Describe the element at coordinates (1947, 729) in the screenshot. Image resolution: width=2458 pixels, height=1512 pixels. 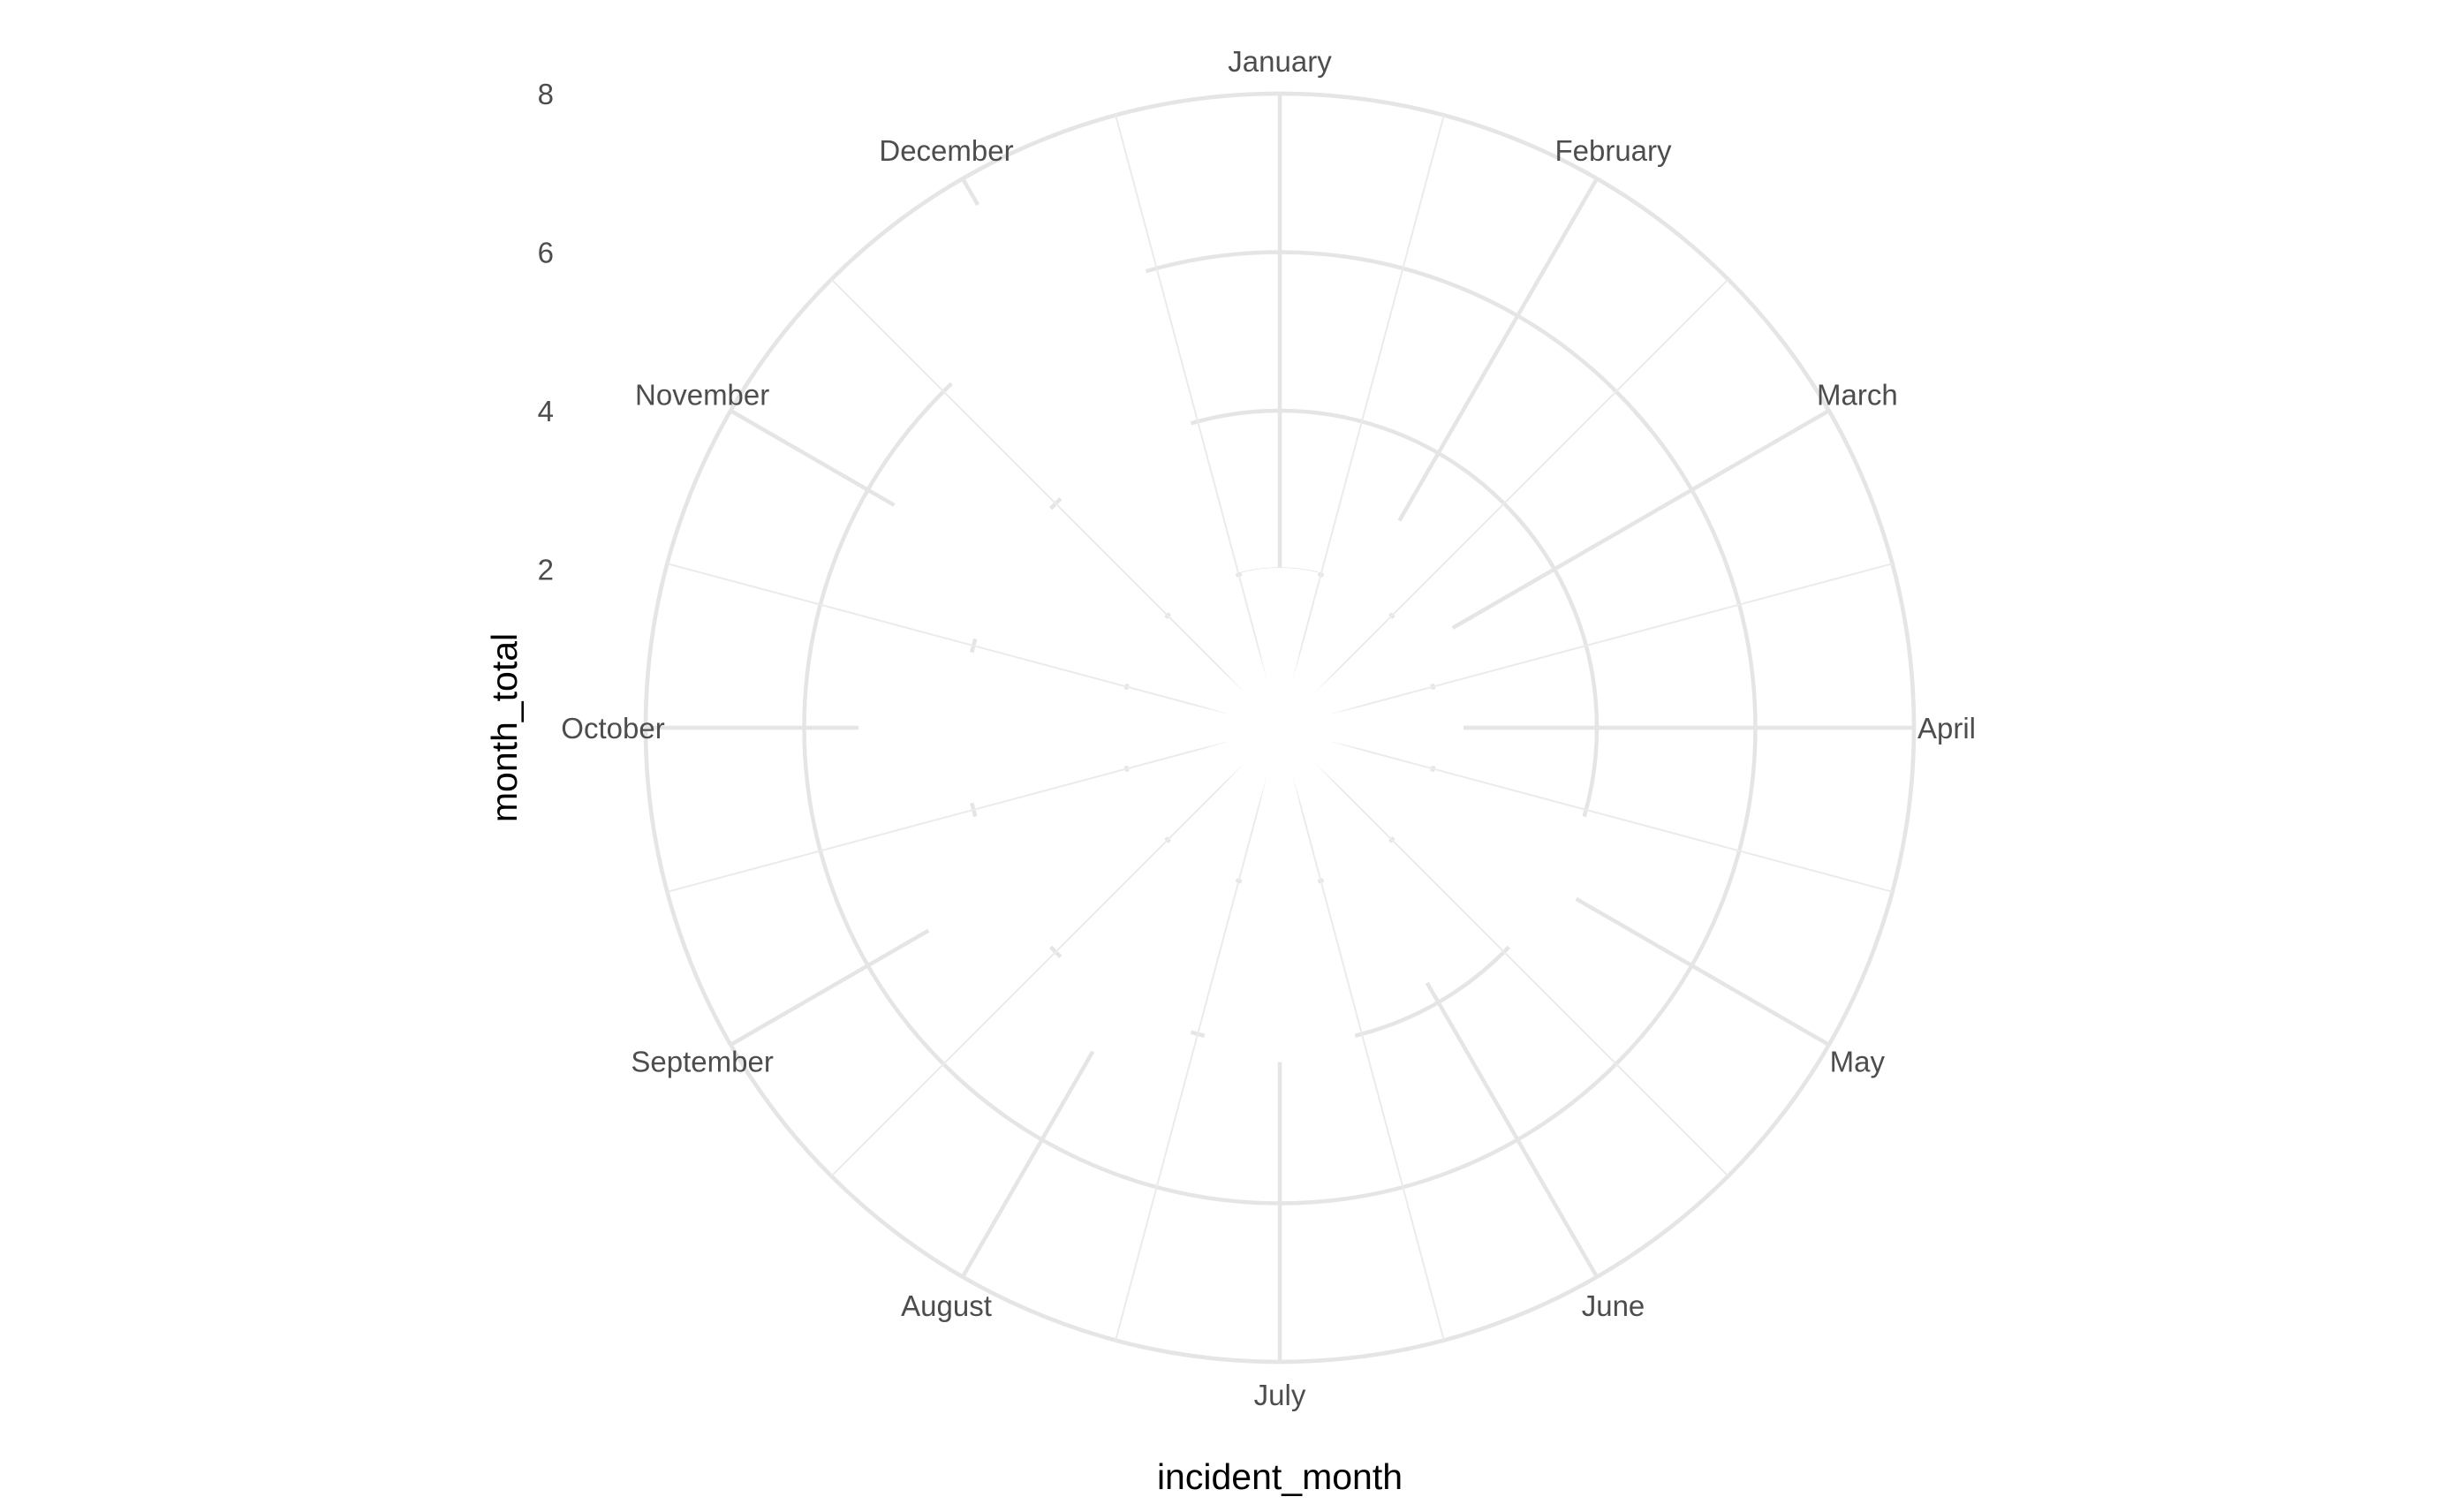
I see `month-label-april: April` at that location.